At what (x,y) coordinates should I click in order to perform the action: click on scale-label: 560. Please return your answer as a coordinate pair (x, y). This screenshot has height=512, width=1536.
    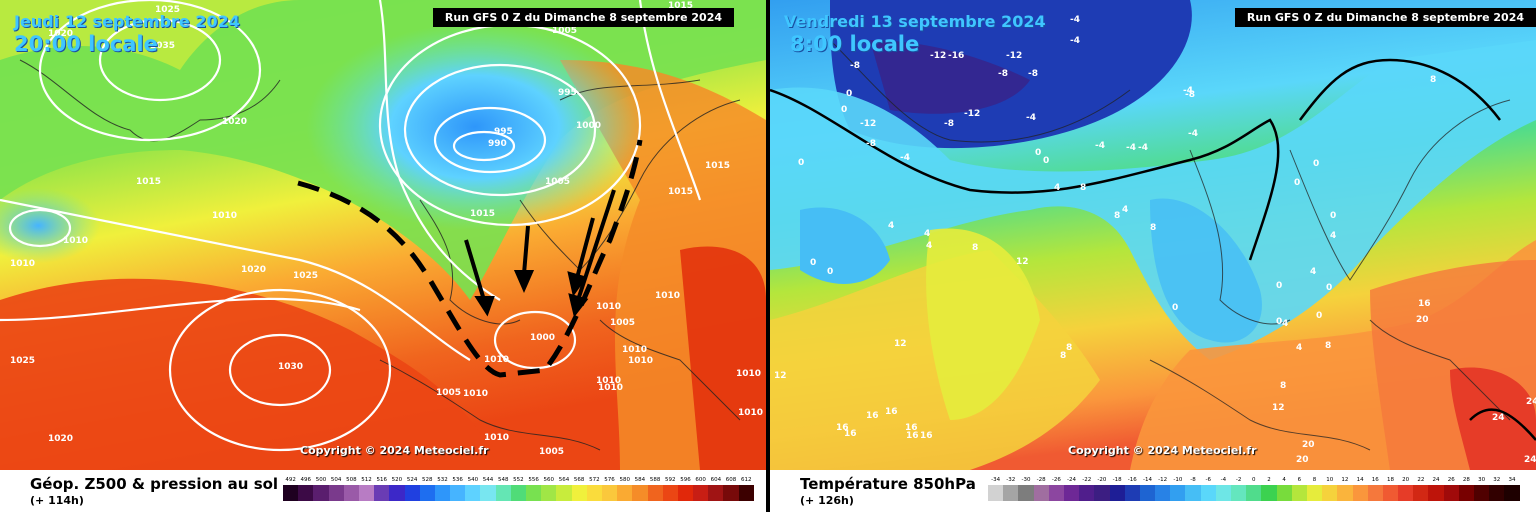
    Looking at the image, I should click on (549, 480).